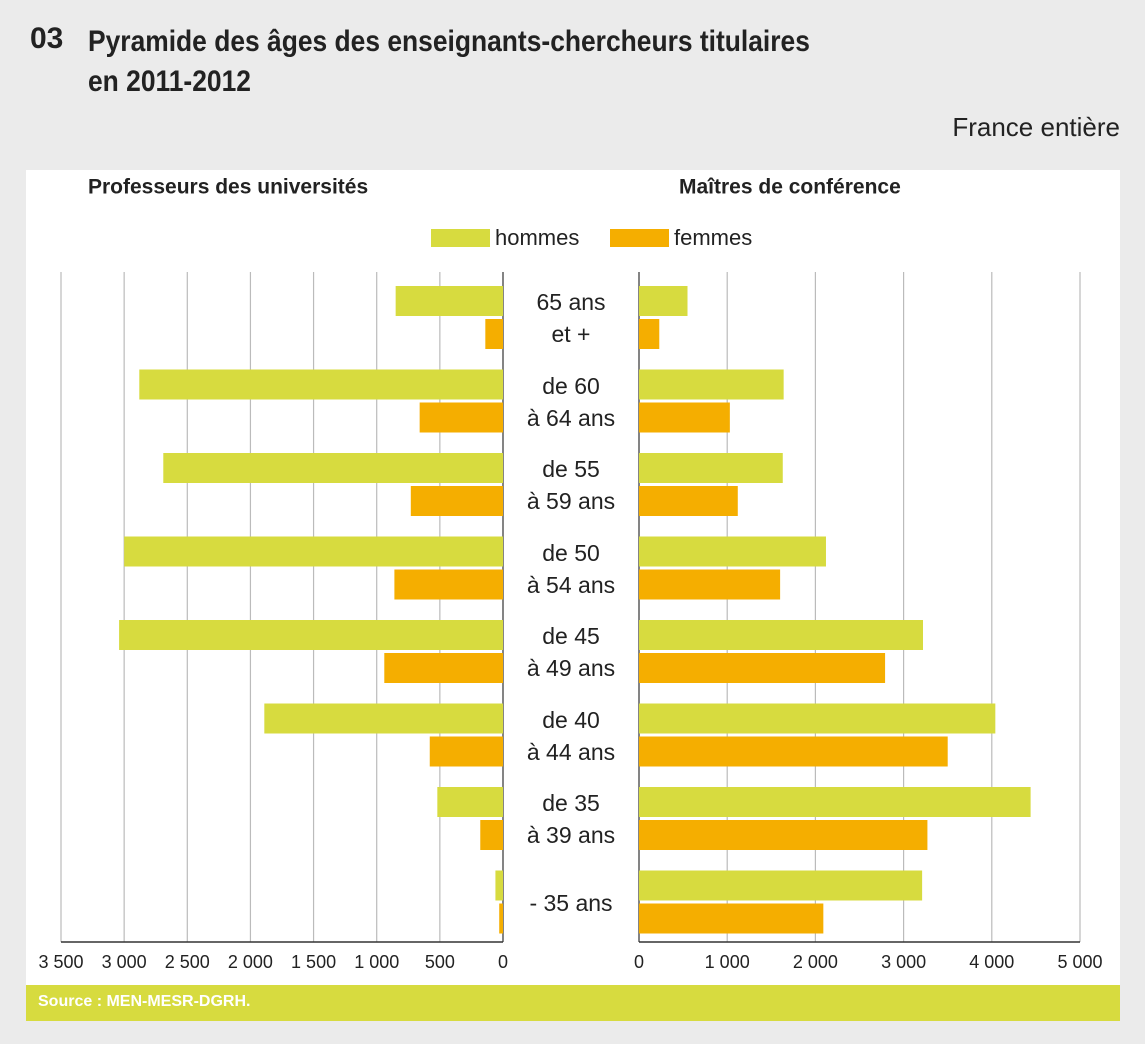  Describe the element at coordinates (313, 962) in the screenshot. I see `x-tick-label: 1 500` at that location.